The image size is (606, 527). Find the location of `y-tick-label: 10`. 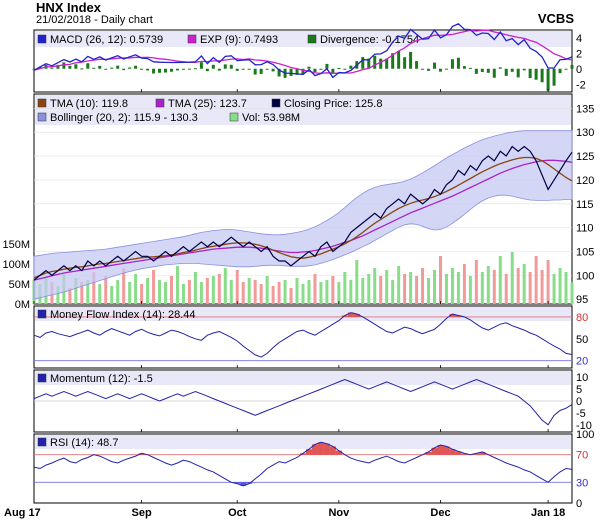

y-tick-label: 10 is located at coordinates (582, 378).